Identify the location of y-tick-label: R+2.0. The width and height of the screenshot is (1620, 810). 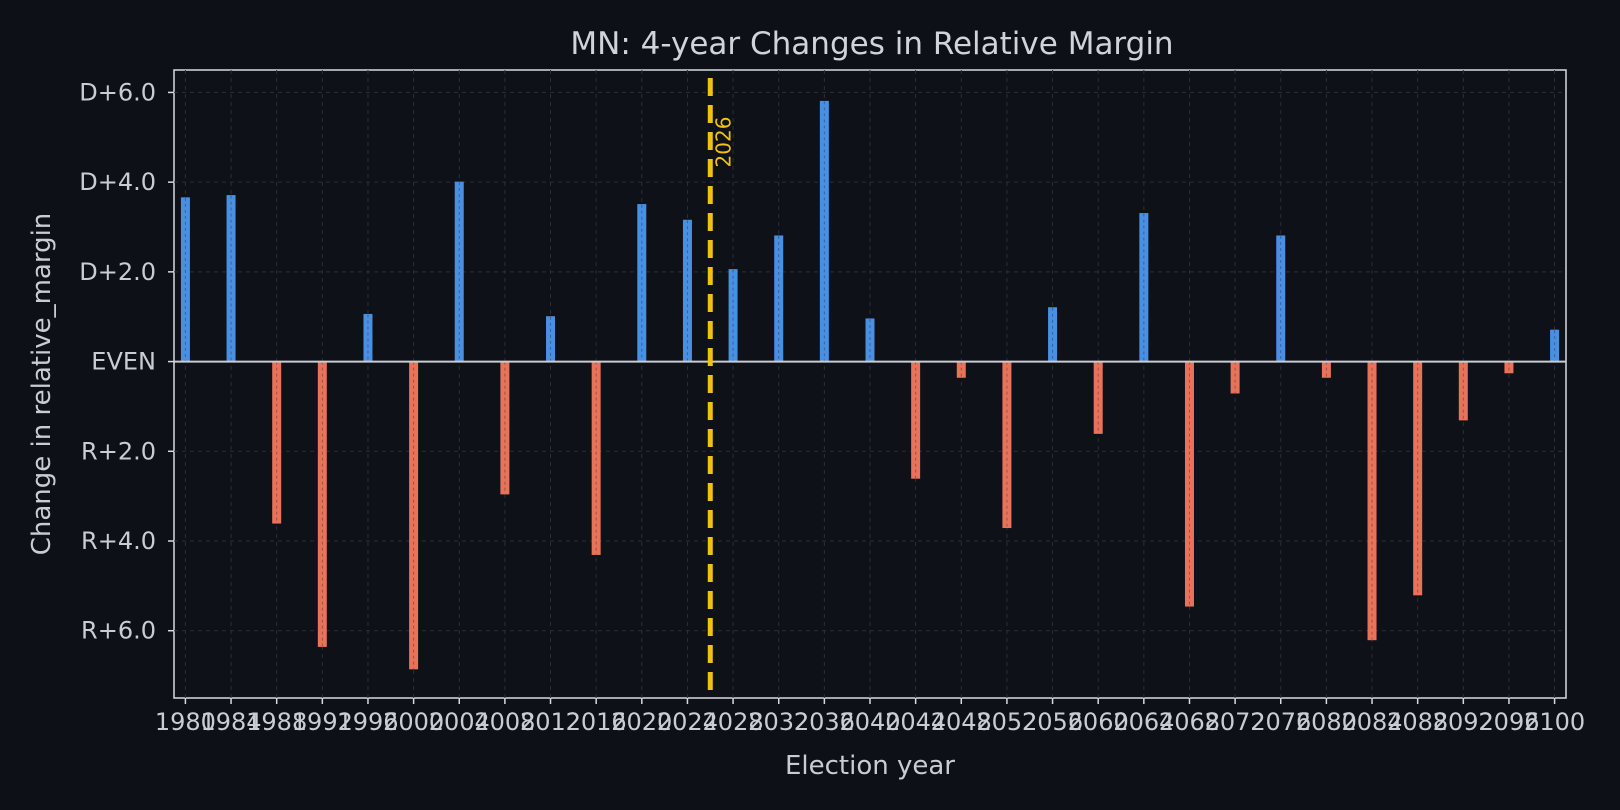
(118, 451).